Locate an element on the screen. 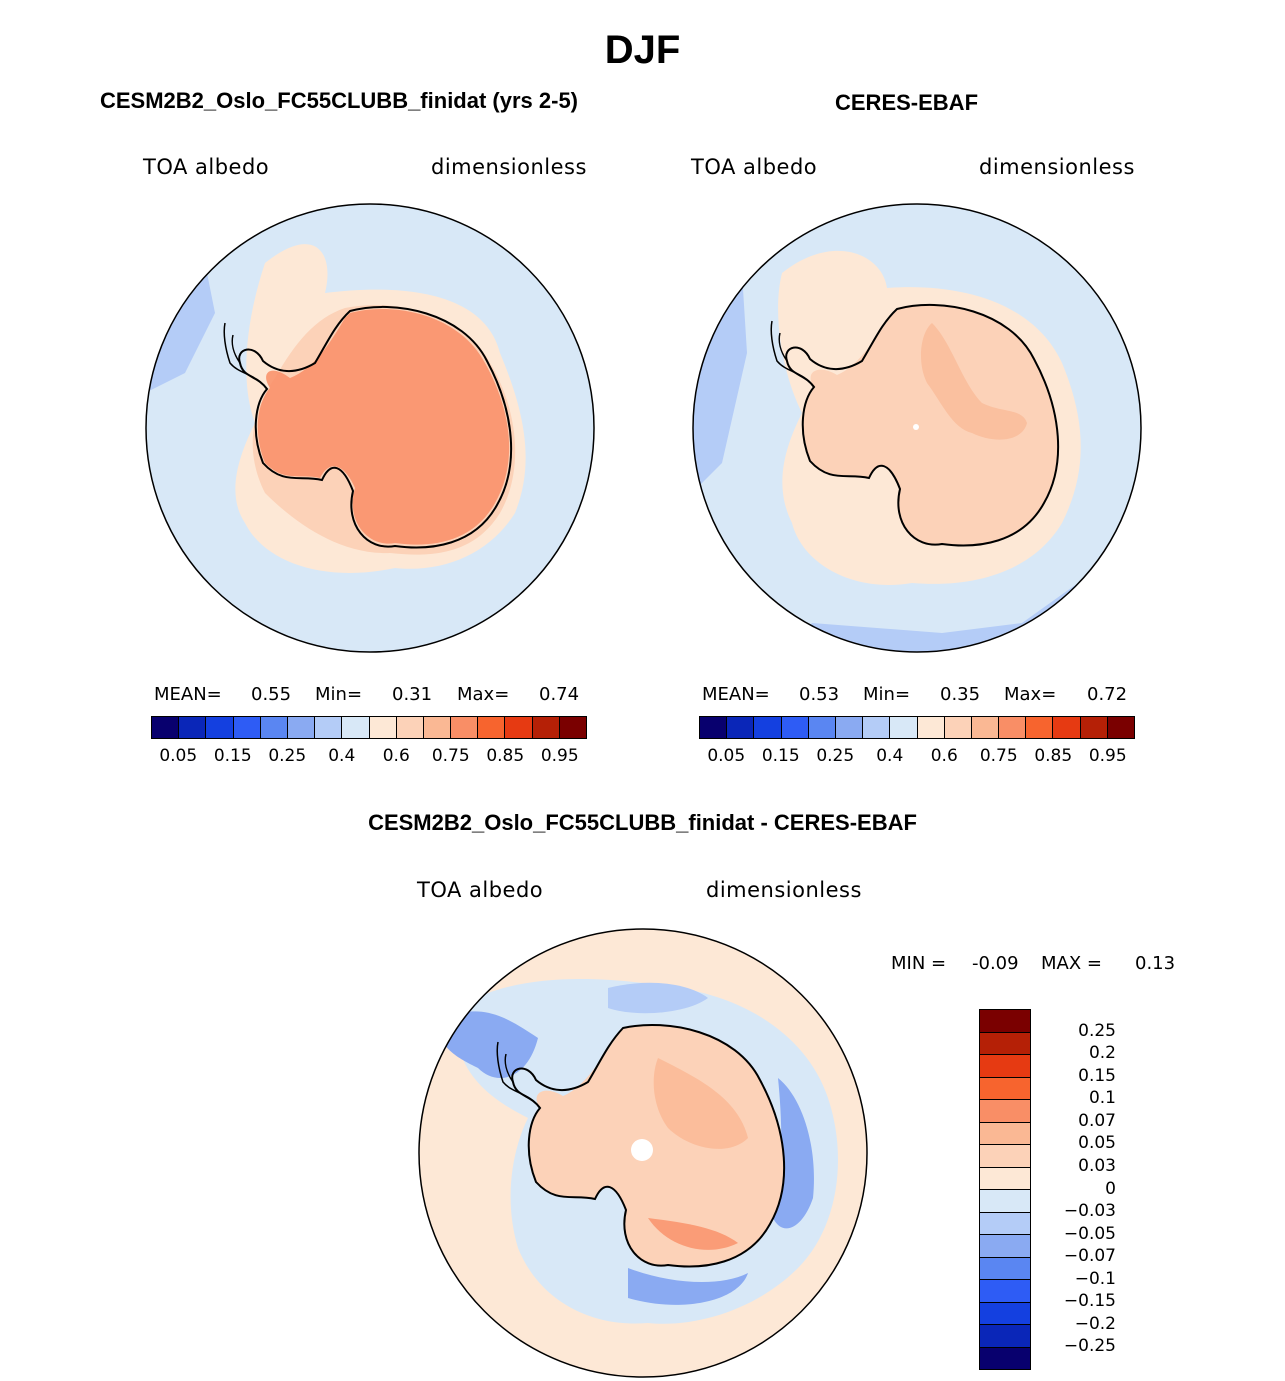 The height and width of the screenshot is (1381, 1285). model-max-value: 0.74 is located at coordinates (559, 694).